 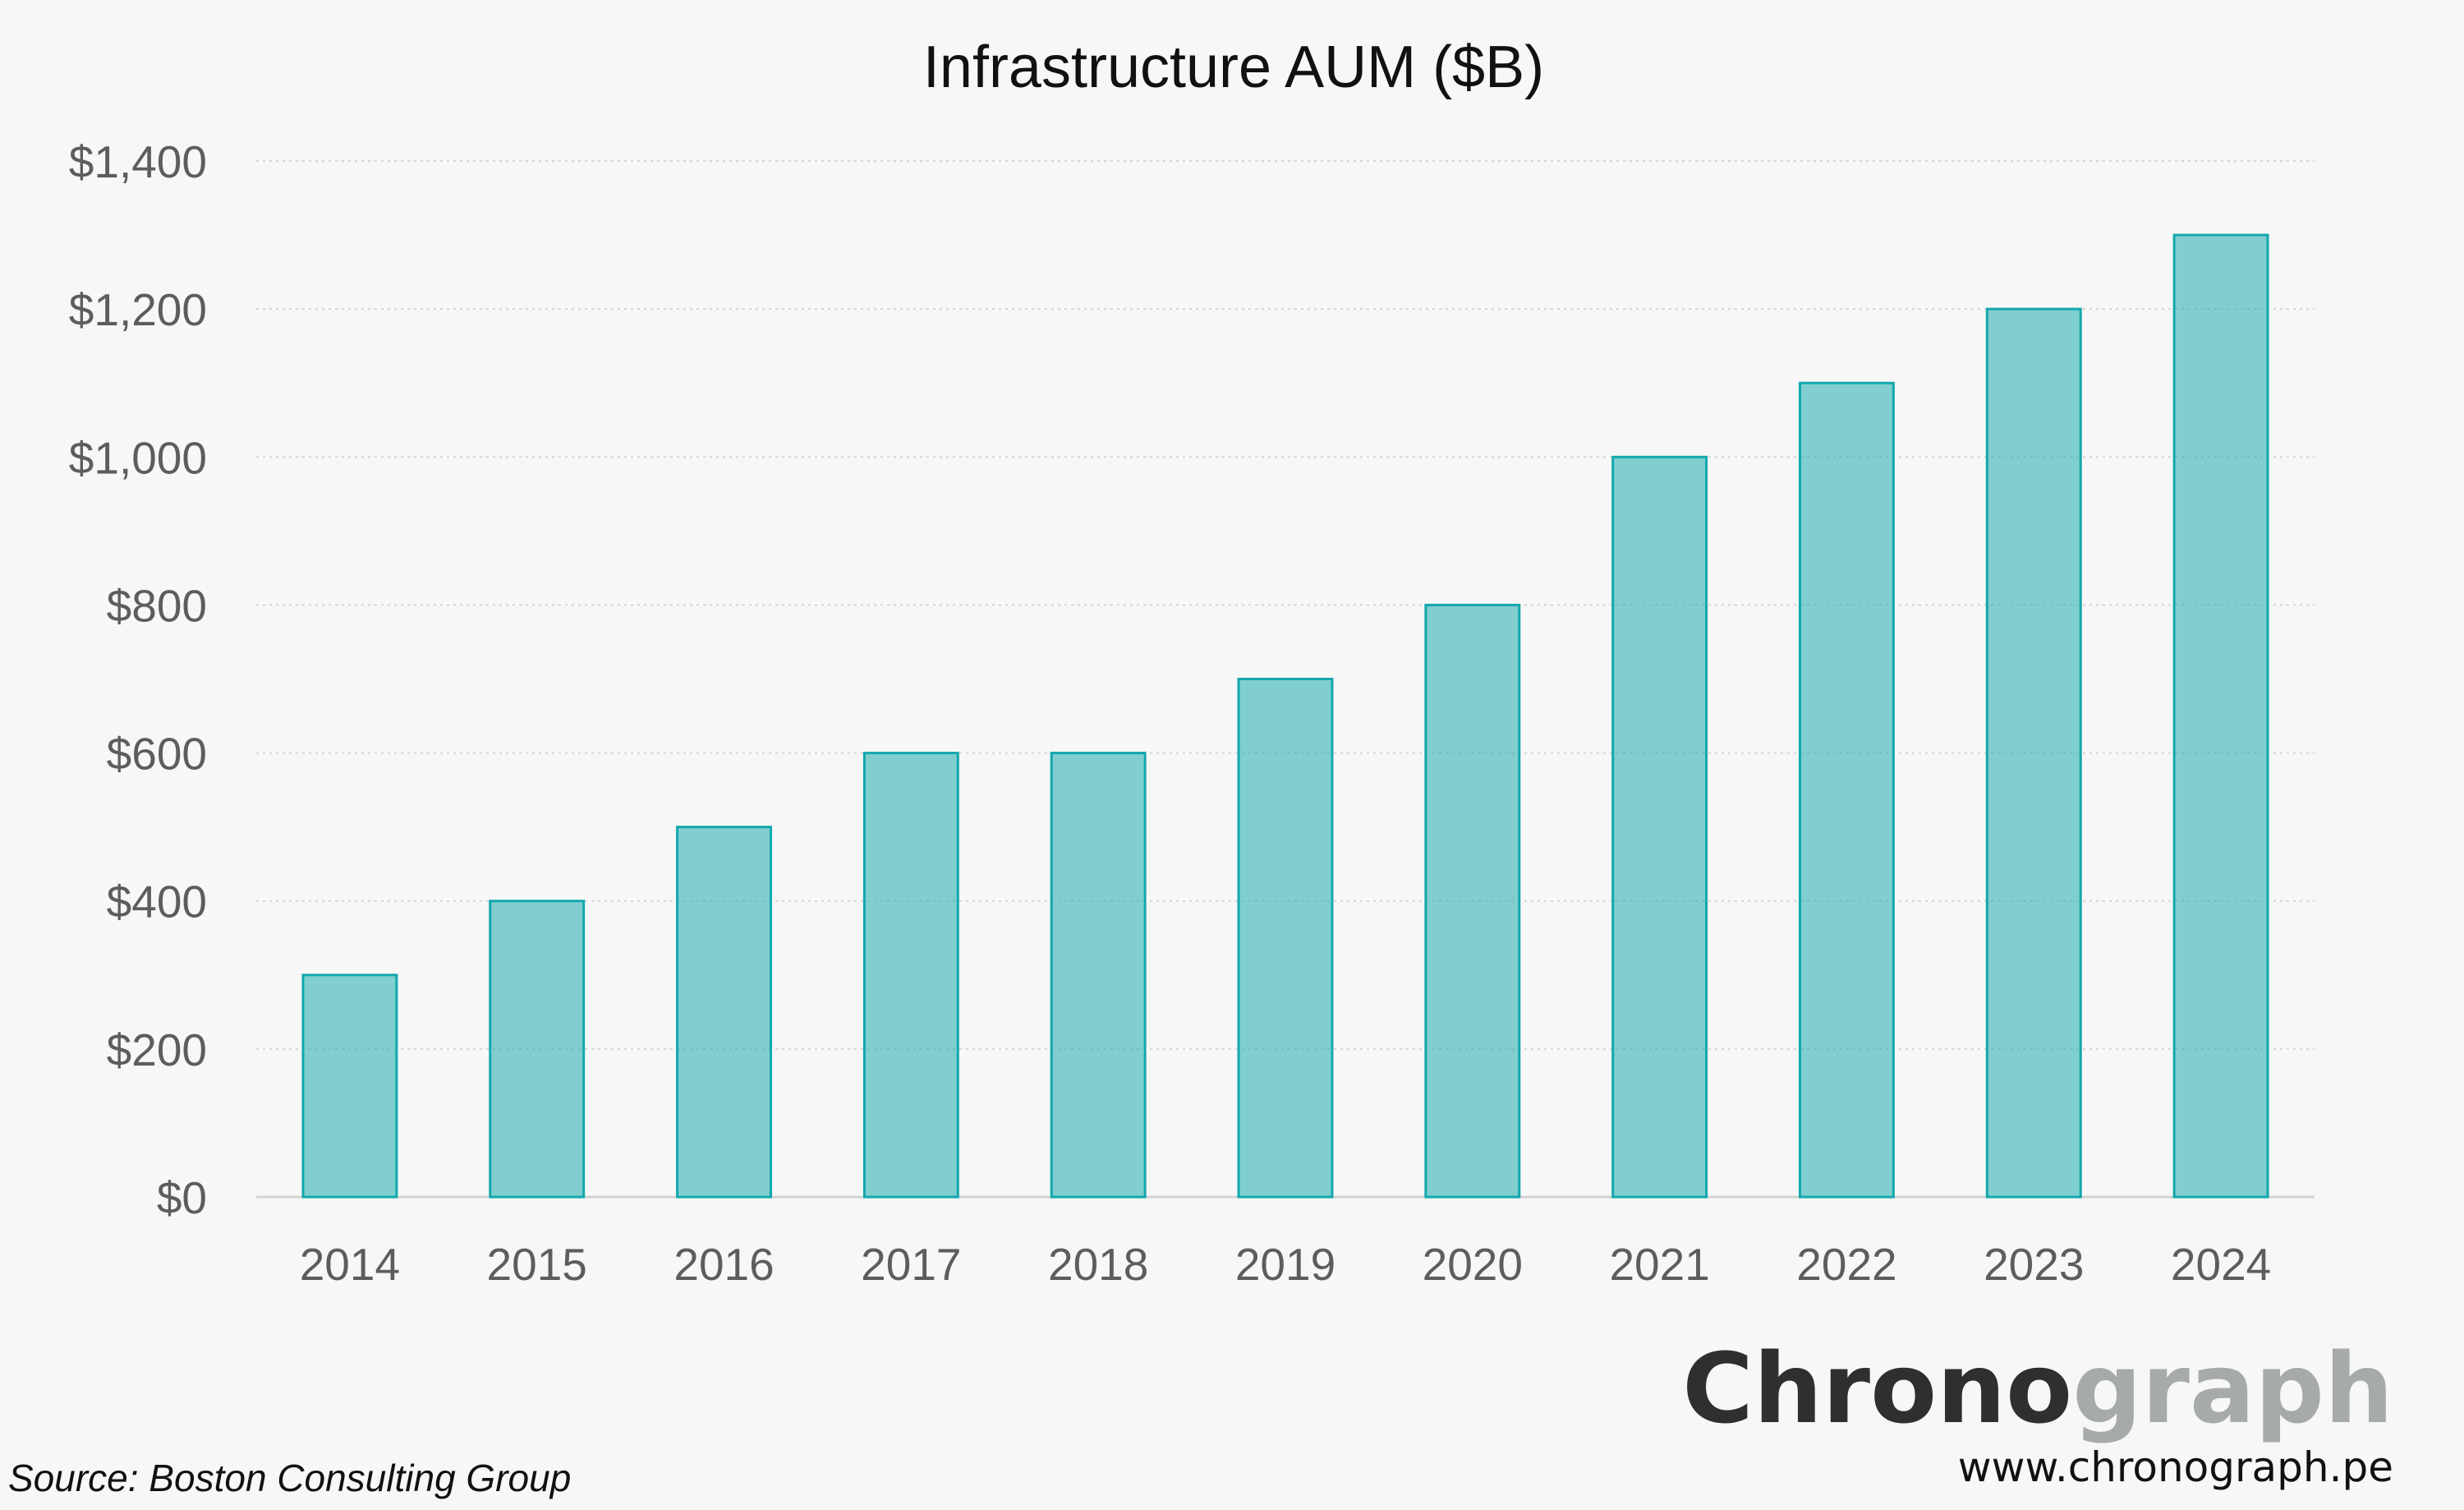 I want to click on x-tick-label: 2023, so click(x=2034, y=1264).